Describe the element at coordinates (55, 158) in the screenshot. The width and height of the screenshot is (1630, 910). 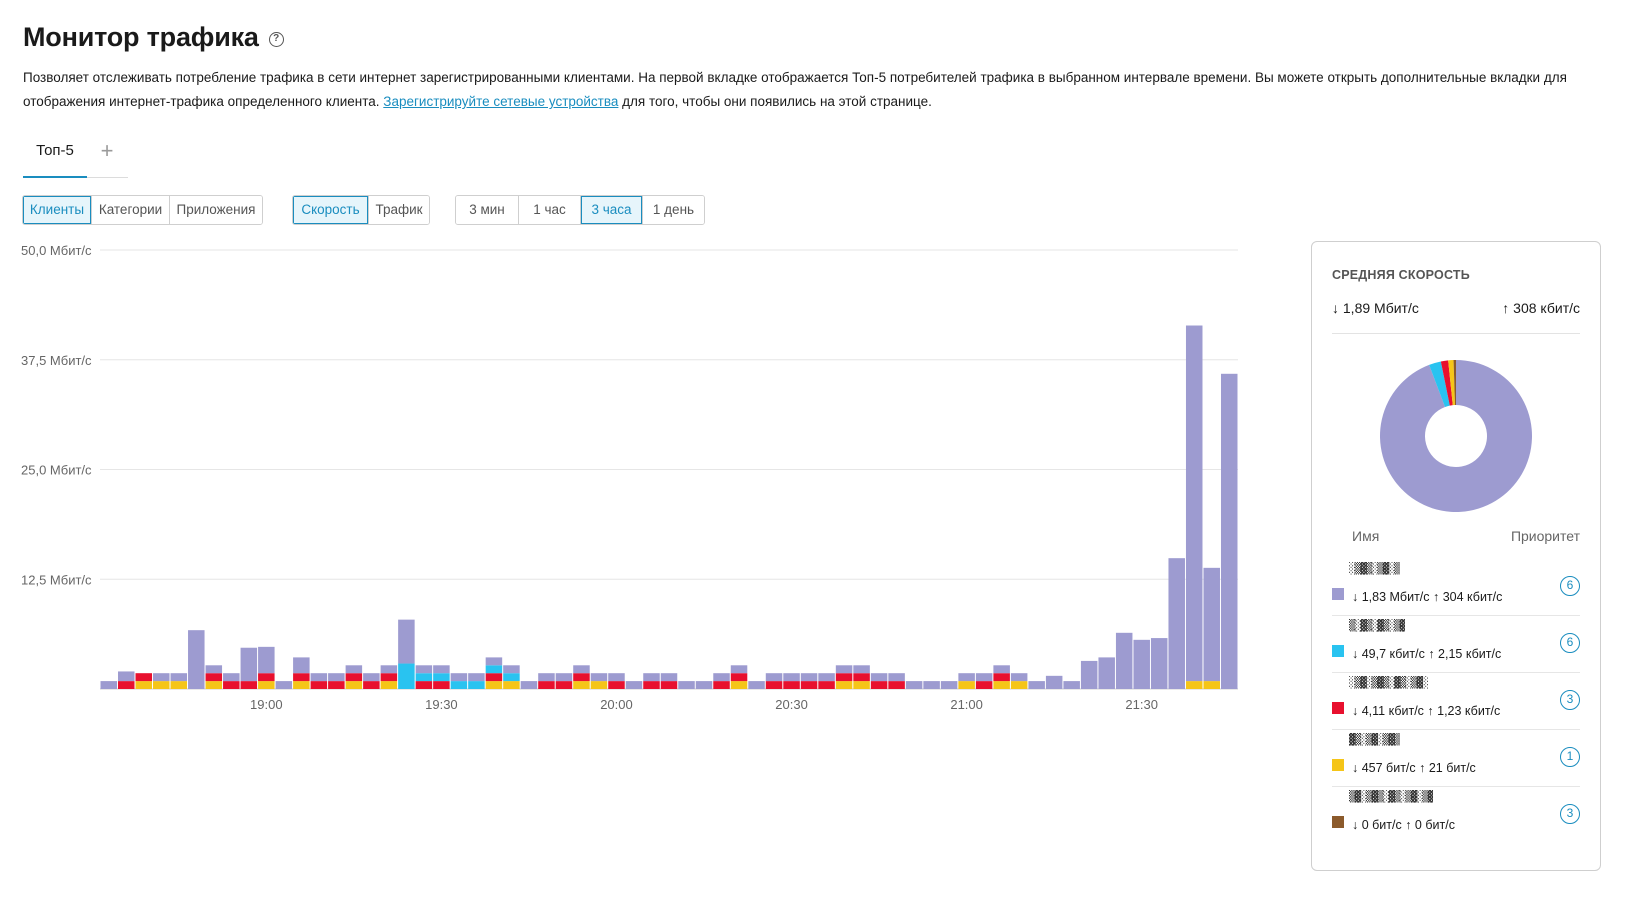
I see `tab-top5: Топ-5` at that location.